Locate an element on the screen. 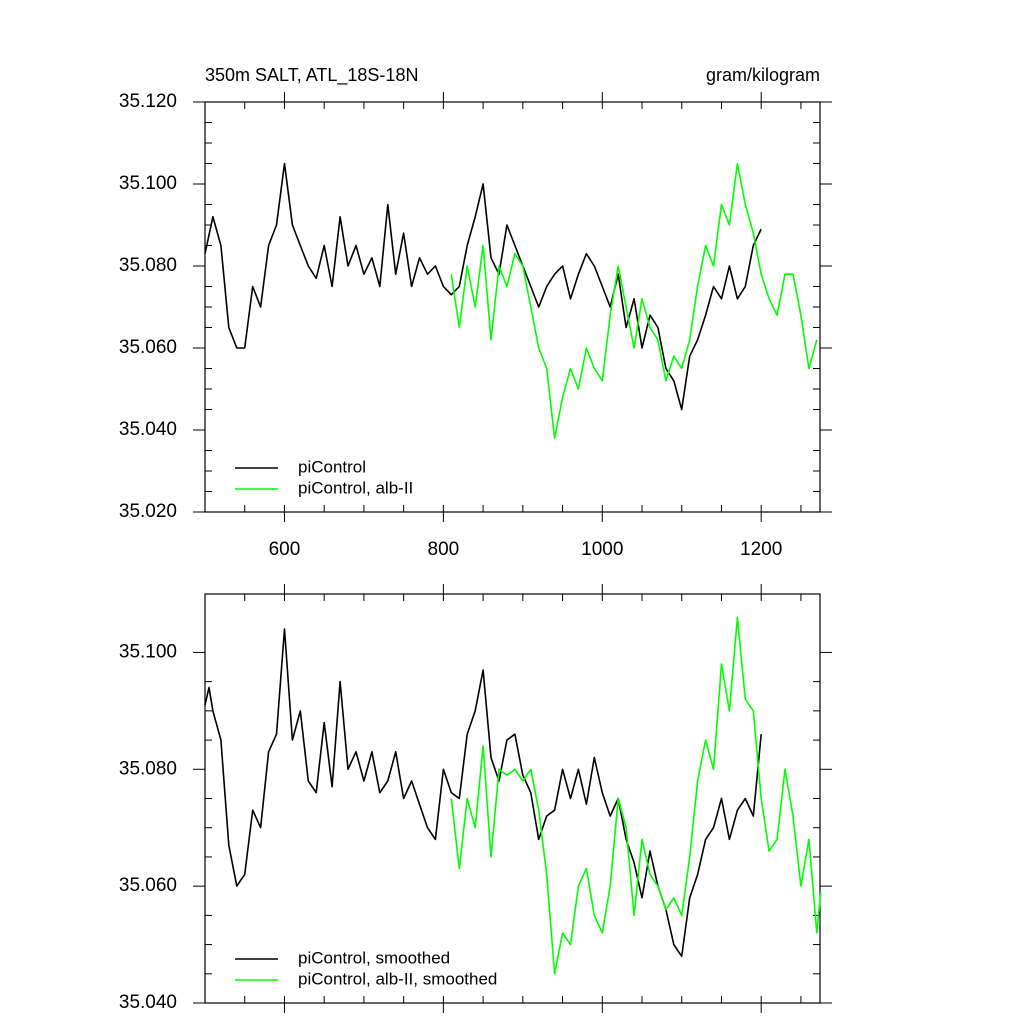 This screenshot has height=1024, width=1024. legend-label: piControl, alb-II, smoothed is located at coordinates (397, 978).